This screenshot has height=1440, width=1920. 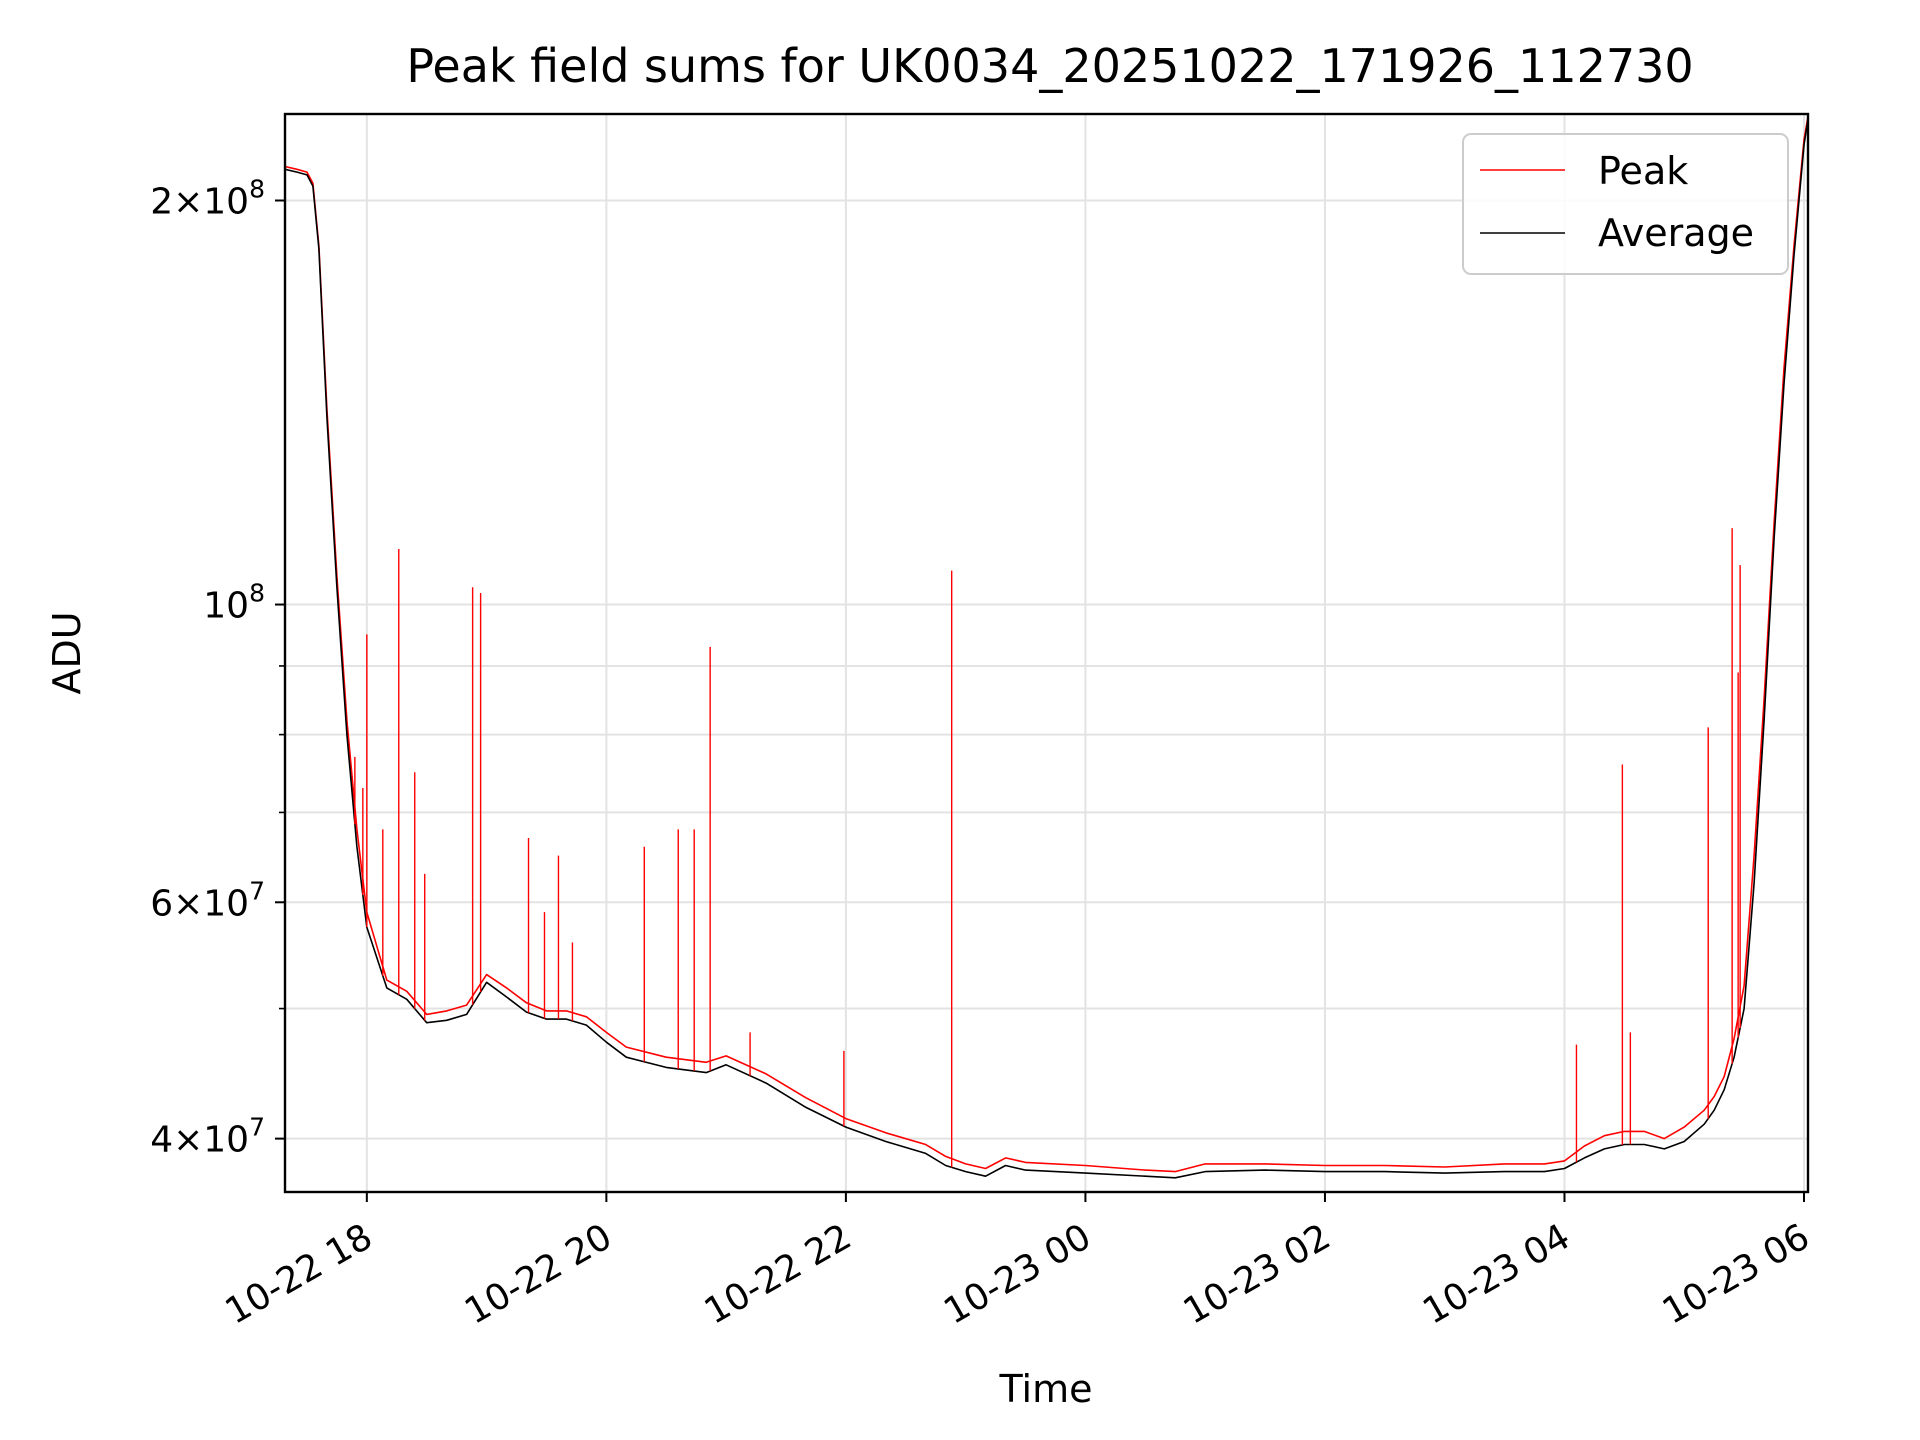 What do you see at coordinates (234, 603) in the screenshot?
I see `y-tick-label: 108` at bounding box center [234, 603].